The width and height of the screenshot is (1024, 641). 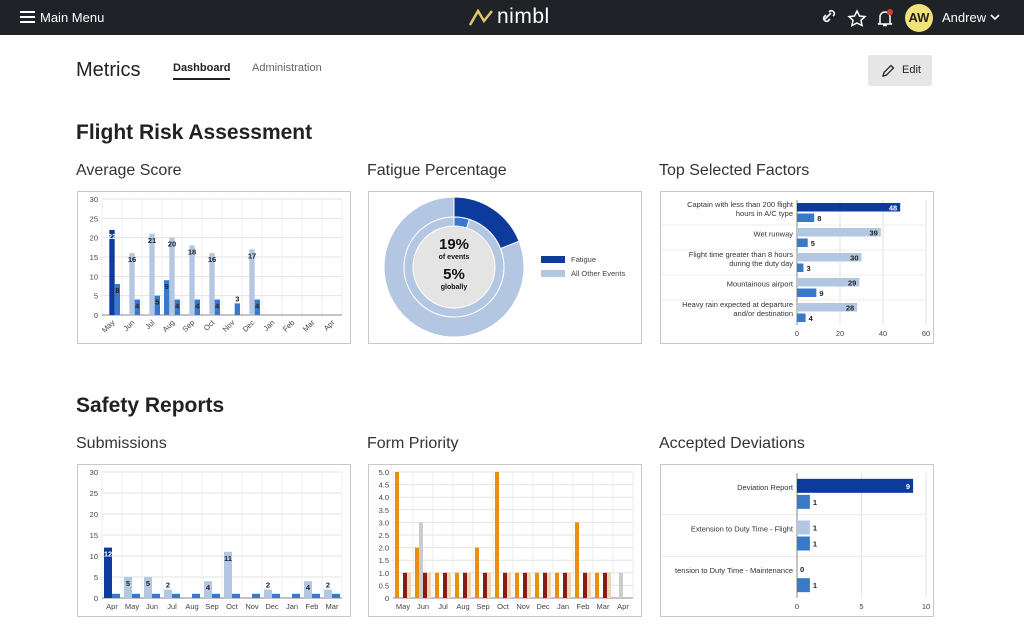 What do you see at coordinates (384, 573) in the screenshot?
I see `y-tick-label: 1.0` at bounding box center [384, 573].